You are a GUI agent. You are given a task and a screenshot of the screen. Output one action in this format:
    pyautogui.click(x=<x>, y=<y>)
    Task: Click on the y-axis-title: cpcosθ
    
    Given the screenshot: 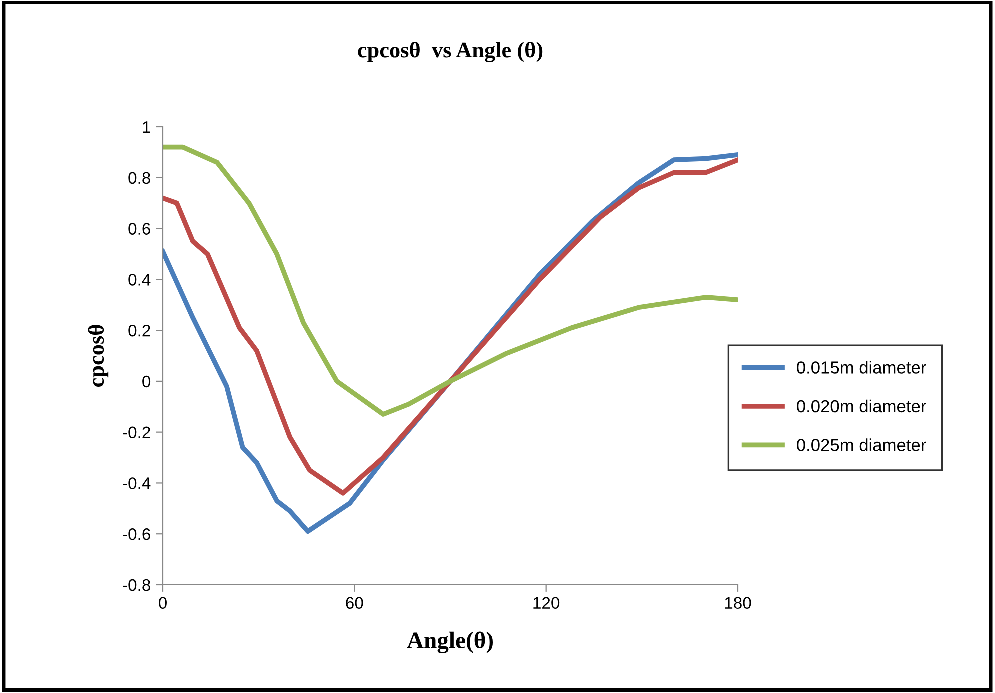 What is the action you would take?
    pyautogui.click(x=98, y=356)
    